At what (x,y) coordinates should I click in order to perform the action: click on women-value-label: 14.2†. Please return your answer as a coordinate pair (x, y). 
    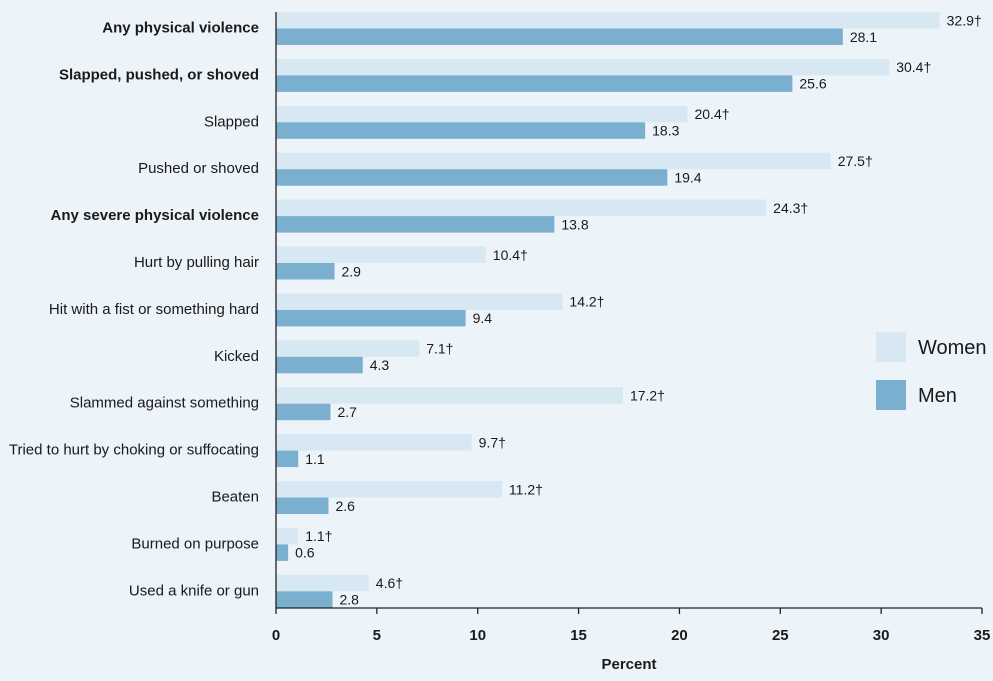
    Looking at the image, I should click on (586, 302).